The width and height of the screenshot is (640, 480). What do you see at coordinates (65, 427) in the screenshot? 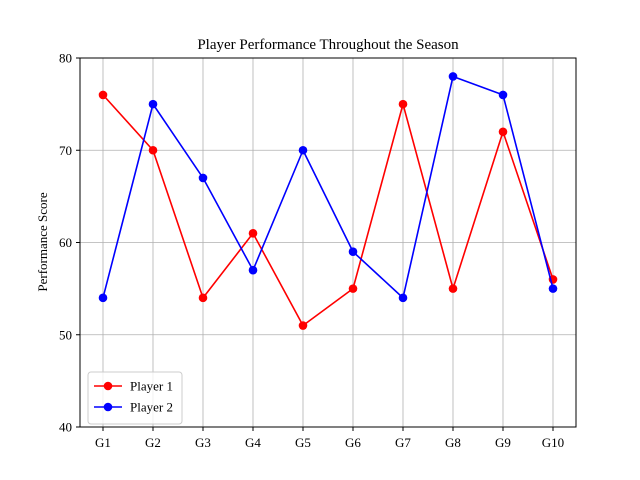
I see `y-tick-label: 40` at bounding box center [65, 427].